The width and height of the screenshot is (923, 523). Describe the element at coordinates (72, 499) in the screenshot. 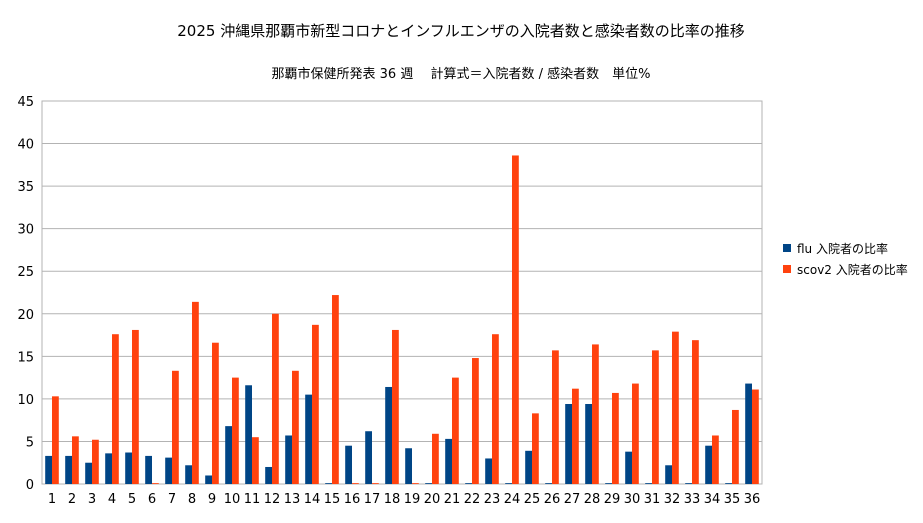

I see `x-tick-label: 2` at that location.